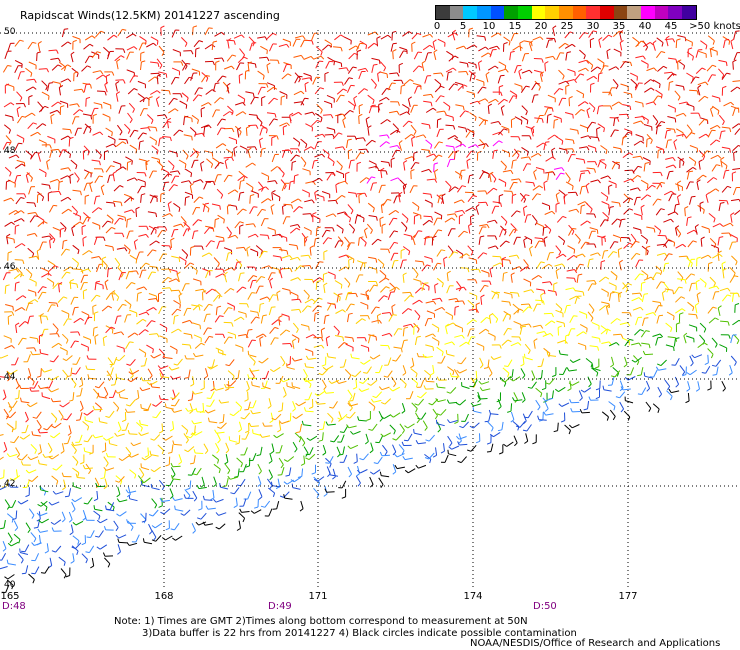 The width and height of the screenshot is (740, 650). Describe the element at coordinates (456, 12) in the screenshot. I see `legend-swatch` at that location.